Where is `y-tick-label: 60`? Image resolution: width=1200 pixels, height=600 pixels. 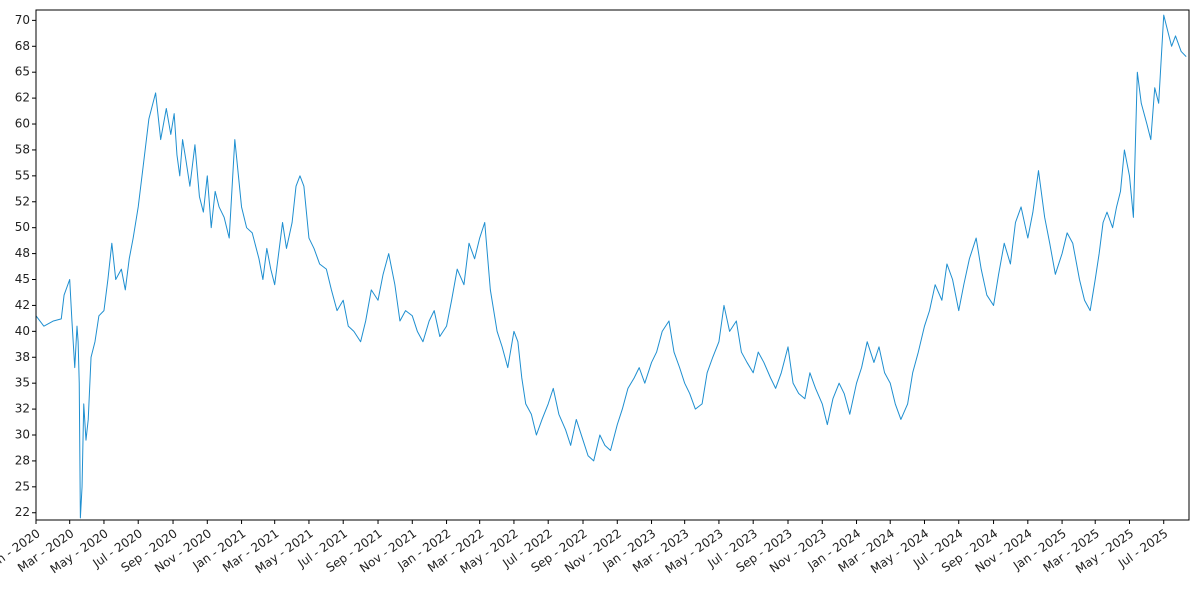
y-tick-label: 60 is located at coordinates (22, 124).